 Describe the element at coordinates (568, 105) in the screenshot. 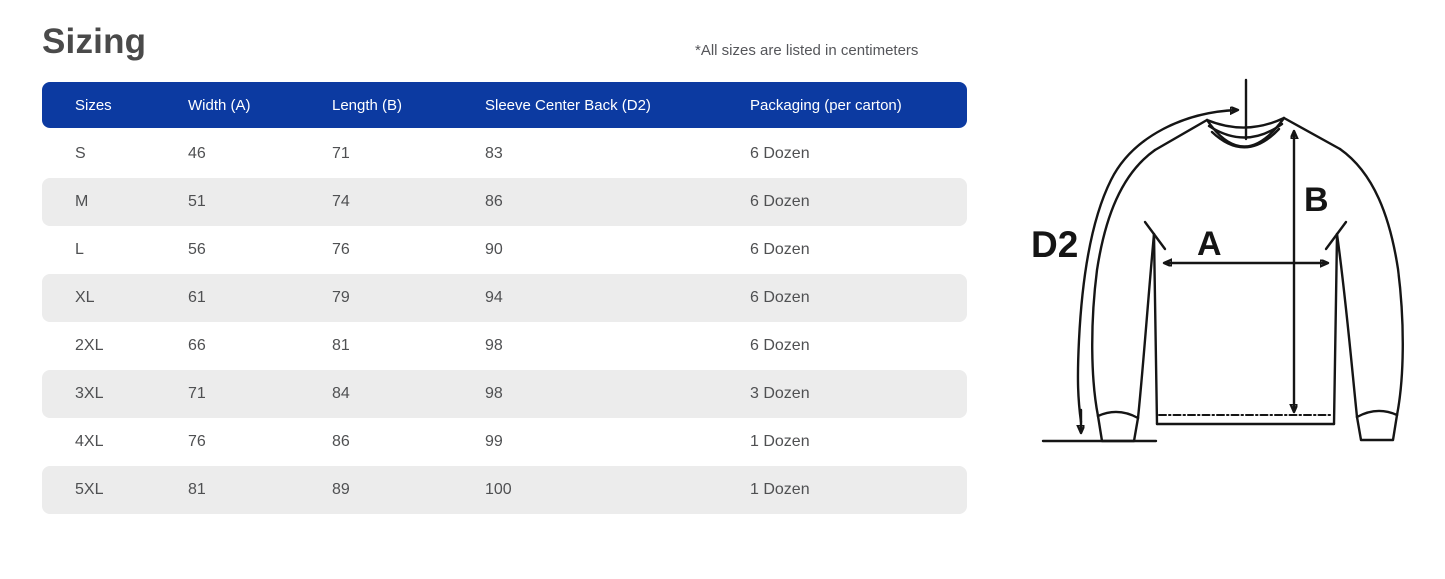

I see `column-header-sleeve: Sleeve Center Back (D2)` at that location.